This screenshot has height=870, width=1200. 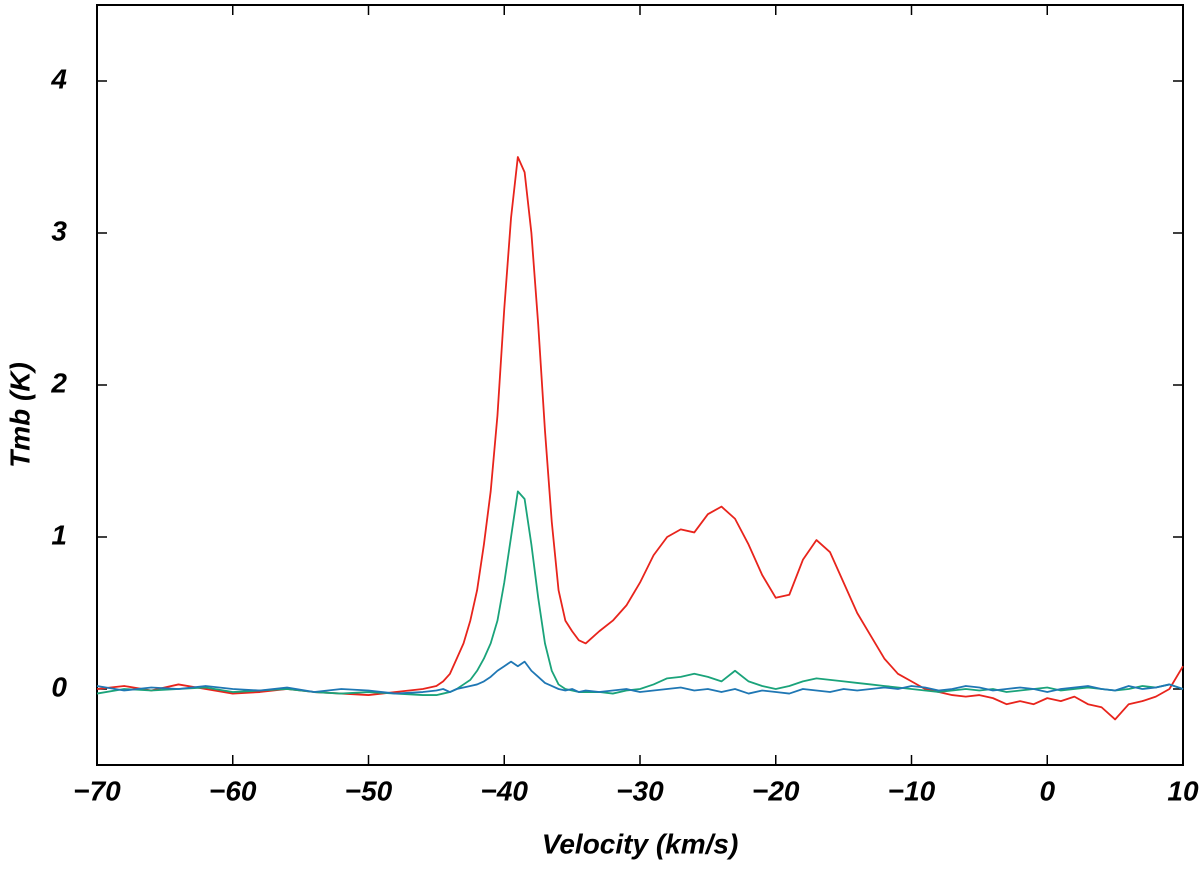 What do you see at coordinates (59, 686) in the screenshot?
I see `y-tick-label: 0` at bounding box center [59, 686].